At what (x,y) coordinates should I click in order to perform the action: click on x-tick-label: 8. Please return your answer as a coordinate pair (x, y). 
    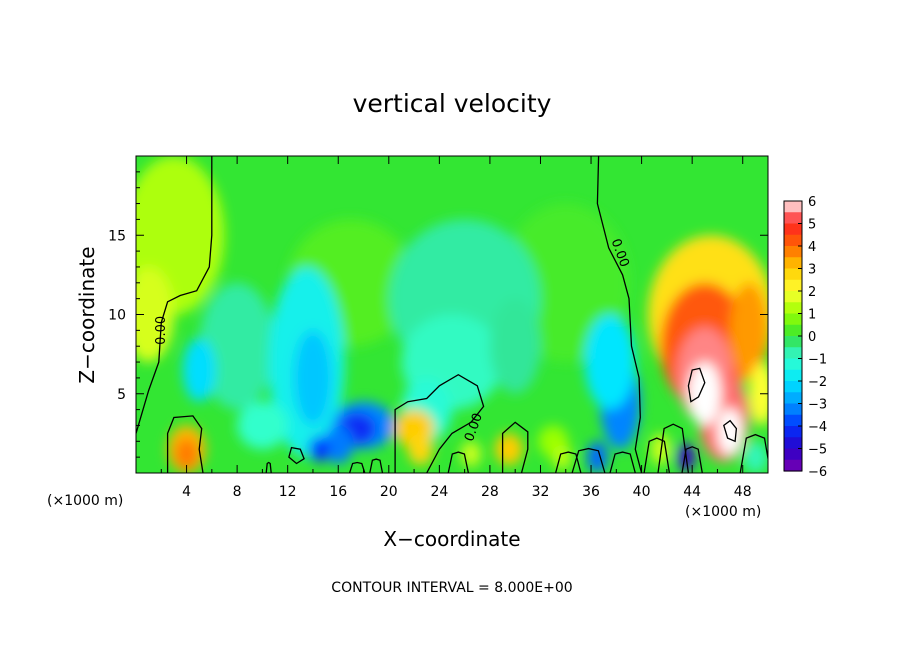
    Looking at the image, I should click on (237, 492).